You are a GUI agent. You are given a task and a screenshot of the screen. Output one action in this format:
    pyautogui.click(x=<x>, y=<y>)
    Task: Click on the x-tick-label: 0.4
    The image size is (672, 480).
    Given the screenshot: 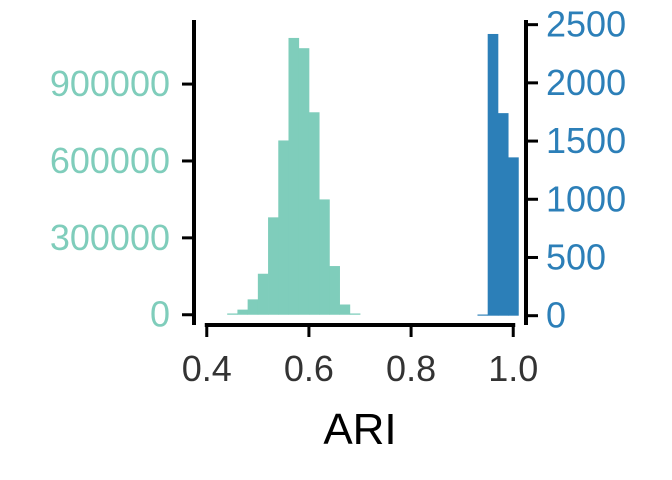 What is the action you would take?
    pyautogui.click(x=207, y=368)
    